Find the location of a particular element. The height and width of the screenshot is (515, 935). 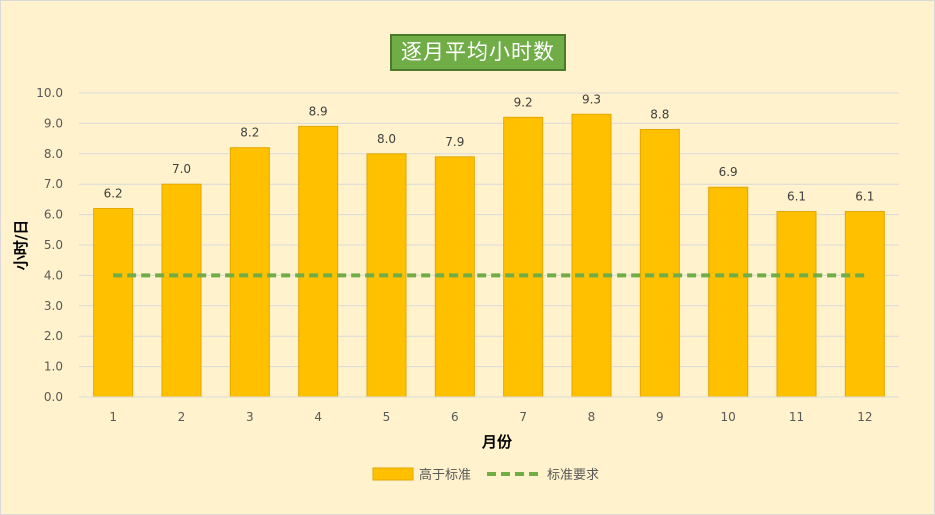

x-axis-title: 月份 is located at coordinates (497, 442).